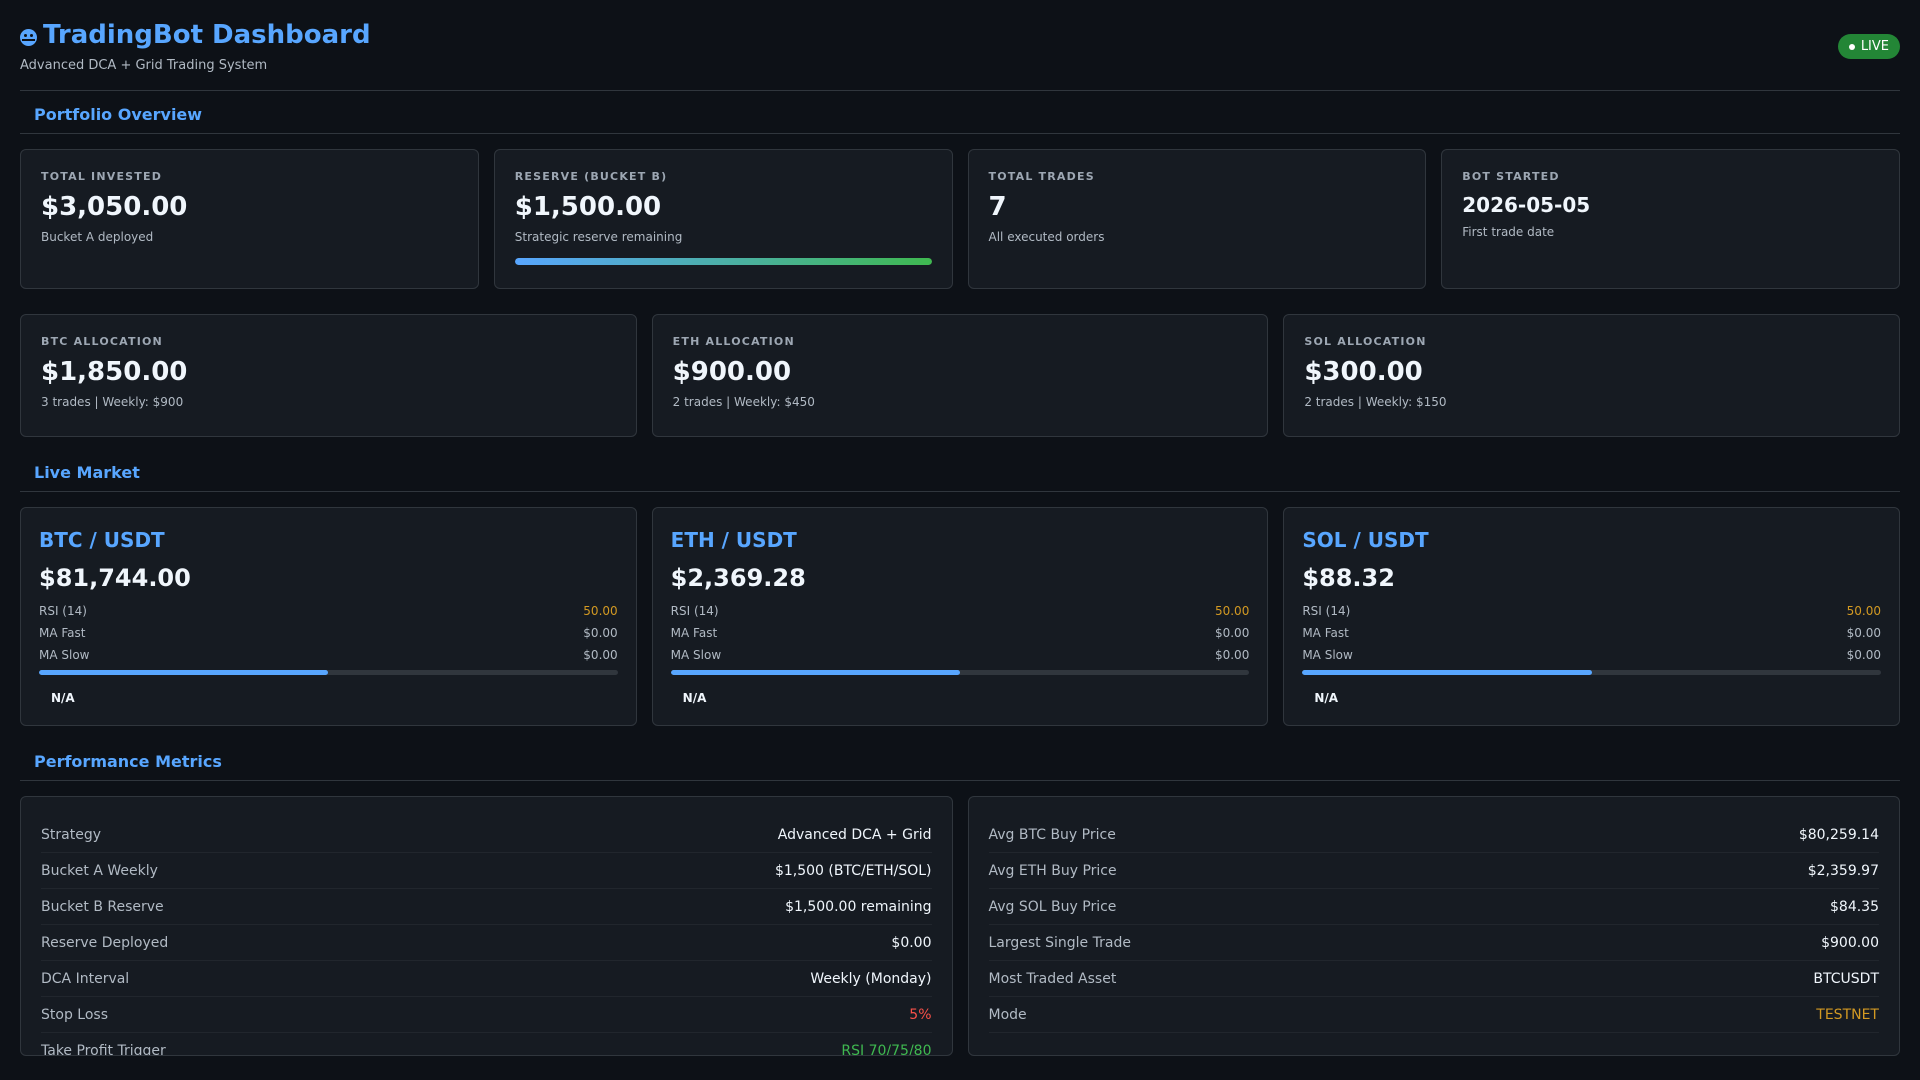 This screenshot has width=1920, height=1080. I want to click on perf-key: Most Traded Asset, so click(1052, 978).